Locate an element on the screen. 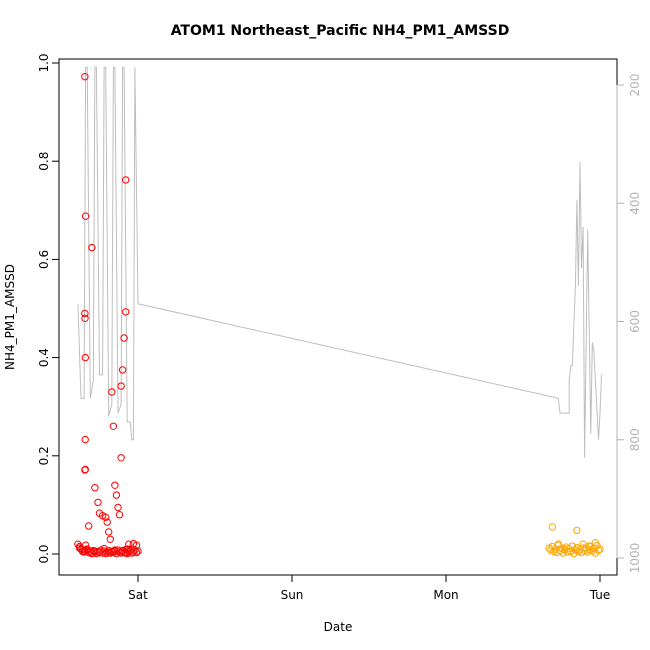 The width and height of the screenshot is (650, 650). y2-tick-label: 800 is located at coordinates (635, 439).